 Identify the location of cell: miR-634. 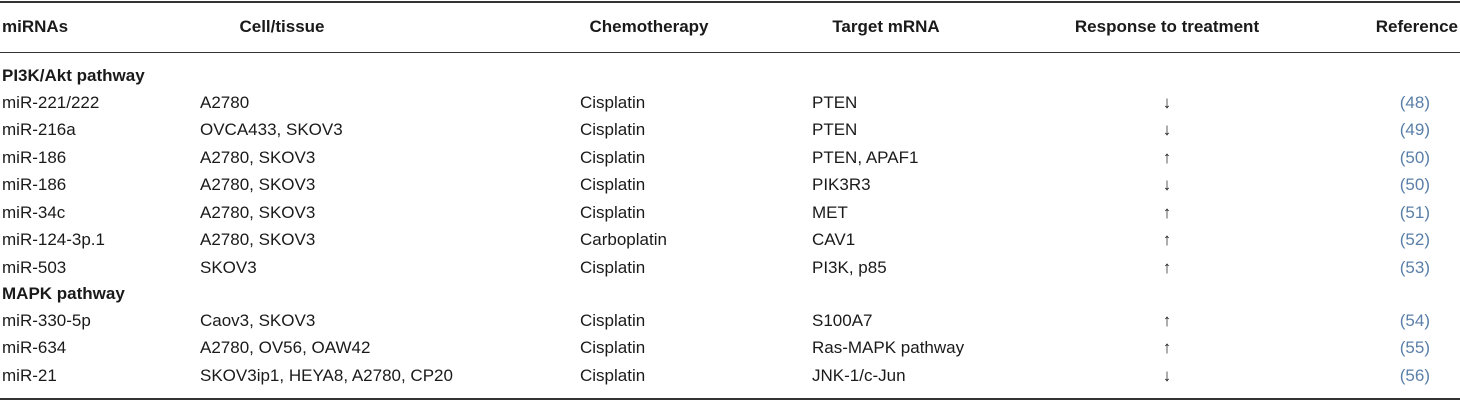
(34, 347).